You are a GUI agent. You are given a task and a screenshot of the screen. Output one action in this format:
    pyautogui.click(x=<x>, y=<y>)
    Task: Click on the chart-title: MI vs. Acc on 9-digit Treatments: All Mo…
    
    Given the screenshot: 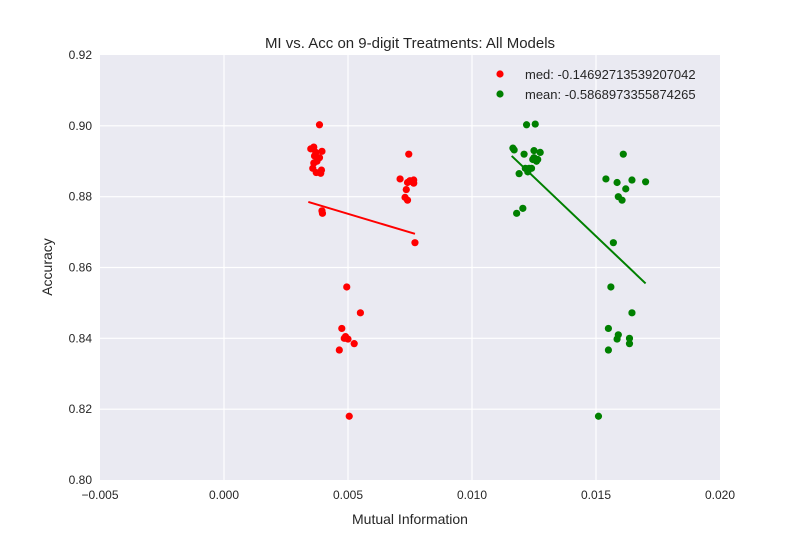 What is the action you would take?
    pyautogui.click(x=410, y=43)
    